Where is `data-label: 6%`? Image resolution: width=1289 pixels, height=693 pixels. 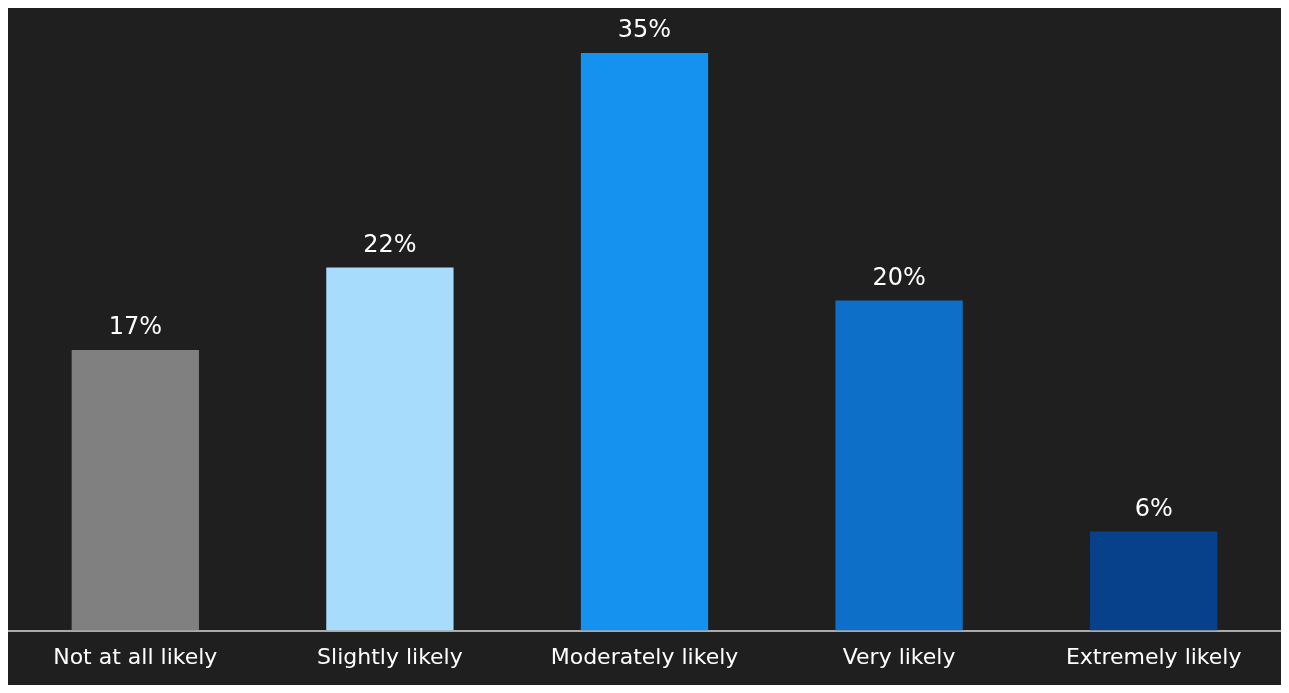
data-label: 6% is located at coordinates (1153, 507).